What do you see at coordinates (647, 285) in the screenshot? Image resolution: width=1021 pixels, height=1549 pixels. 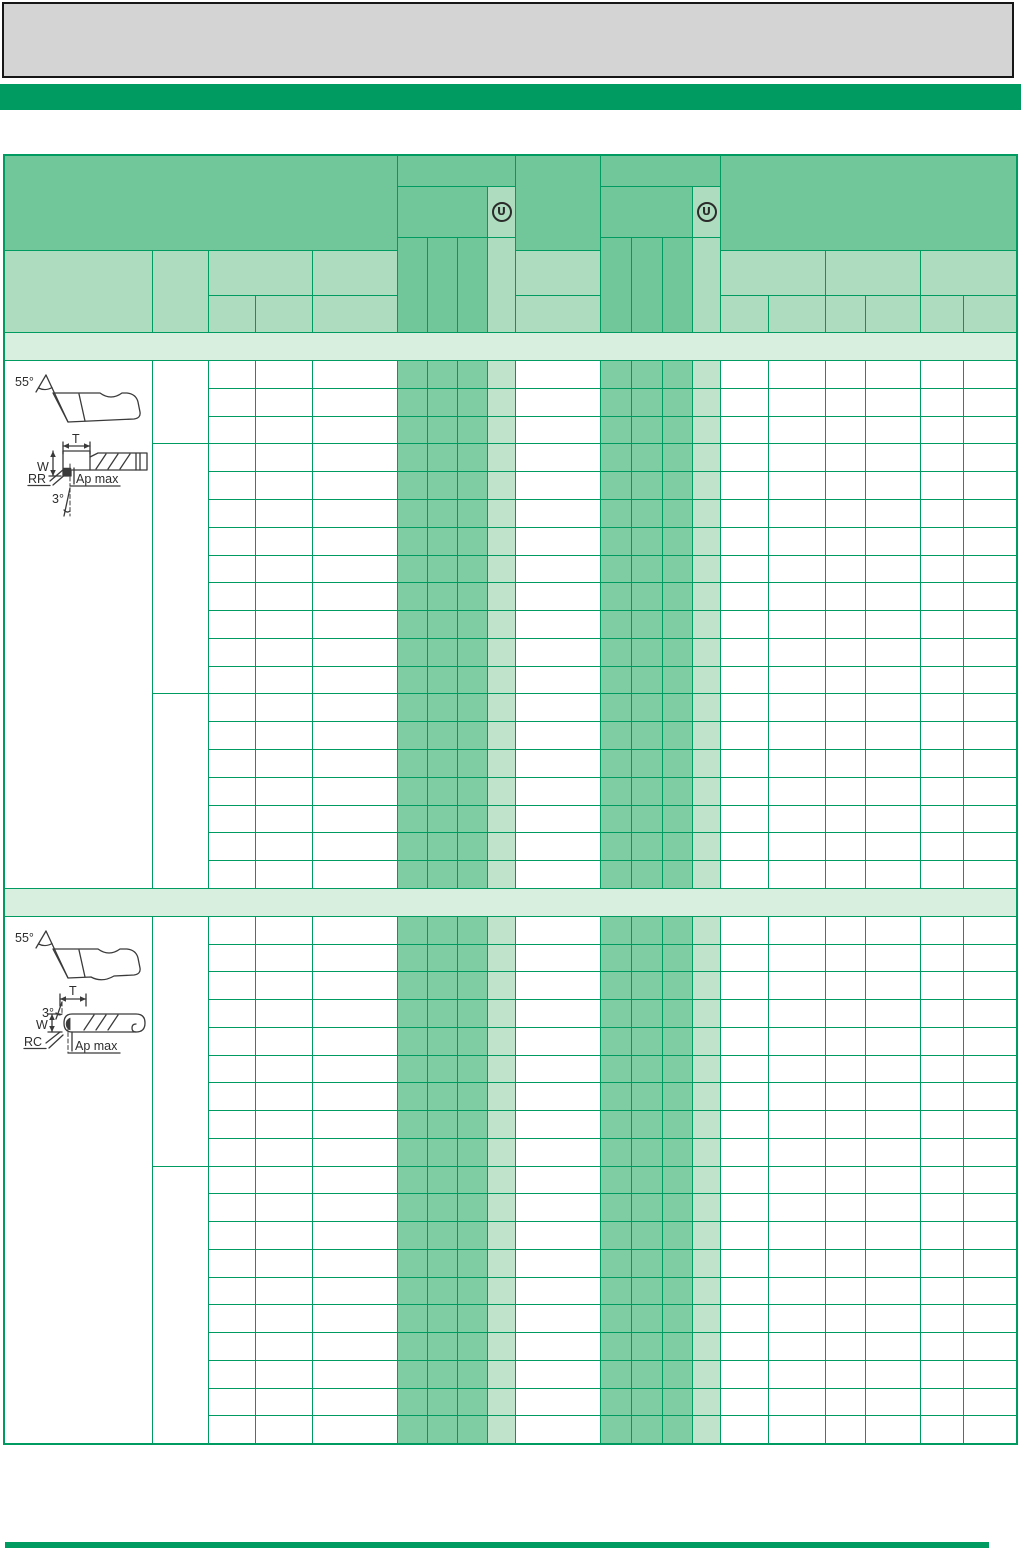 I see `header-cell` at bounding box center [647, 285].